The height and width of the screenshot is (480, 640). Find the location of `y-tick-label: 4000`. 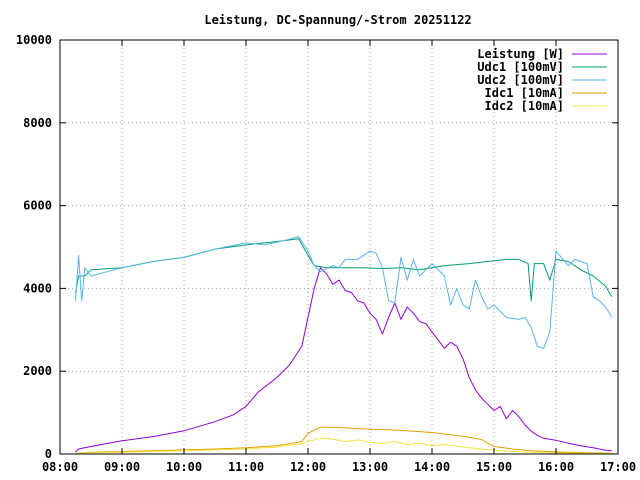

y-tick-label: 4000 is located at coordinates (37, 288).